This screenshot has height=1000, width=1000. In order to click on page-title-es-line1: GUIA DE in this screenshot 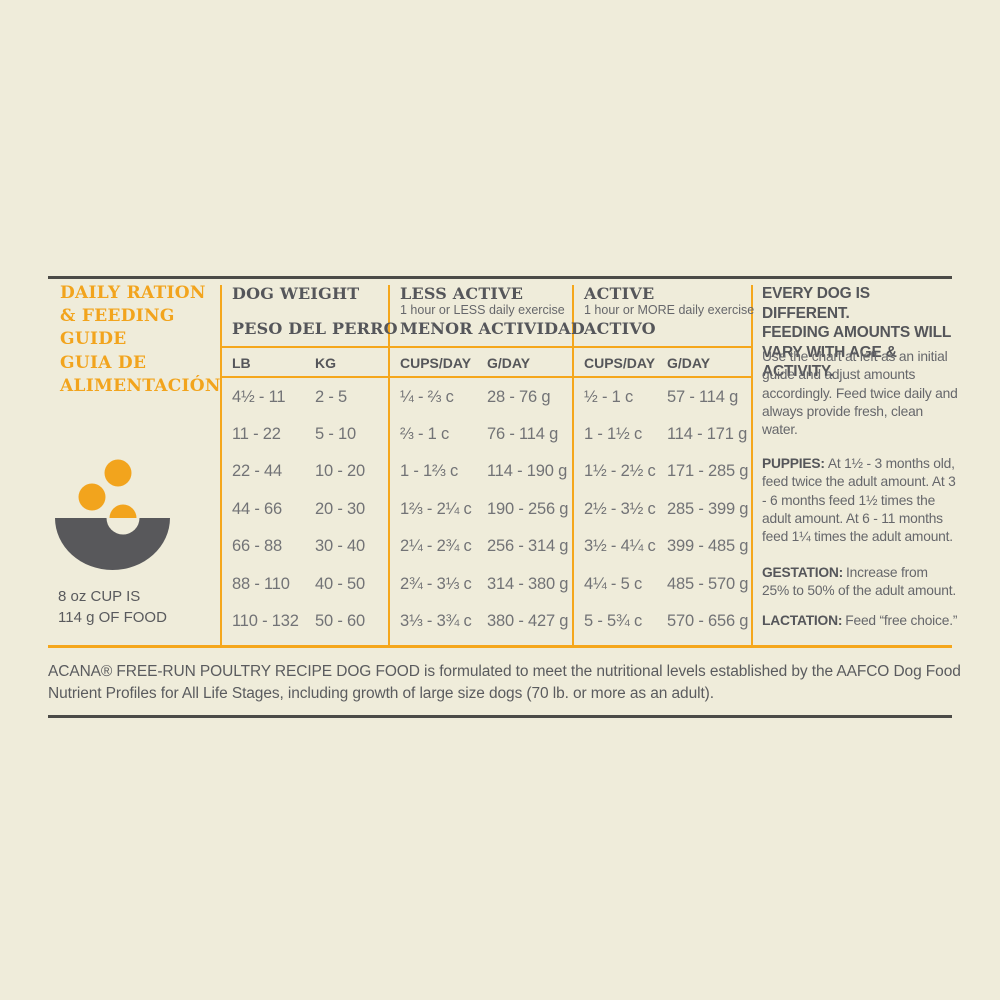, I will do `click(103, 363)`.